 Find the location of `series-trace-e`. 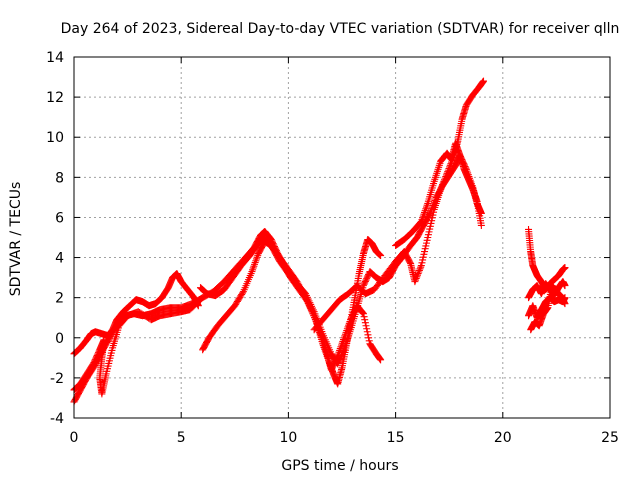

series-trace-e is located at coordinates (292, 306).